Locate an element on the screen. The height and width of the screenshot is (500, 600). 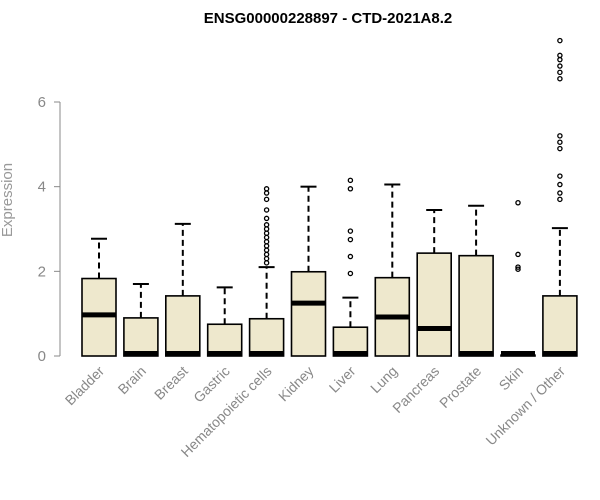
box-bladder is located at coordinates (99, 297).